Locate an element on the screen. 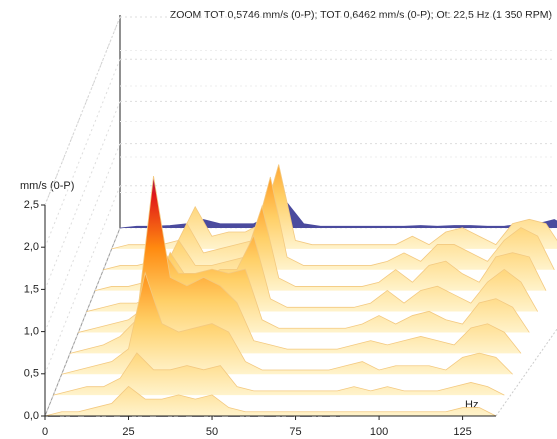  y-tick-label: 2,0 is located at coordinates (31, 247).